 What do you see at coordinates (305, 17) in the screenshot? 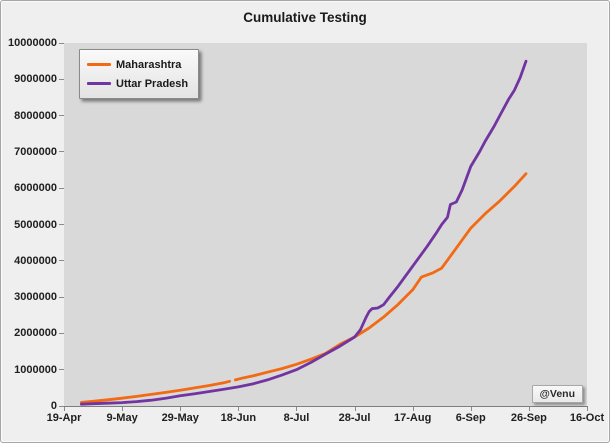
I see `chart-title: Cumulative Testing` at bounding box center [305, 17].